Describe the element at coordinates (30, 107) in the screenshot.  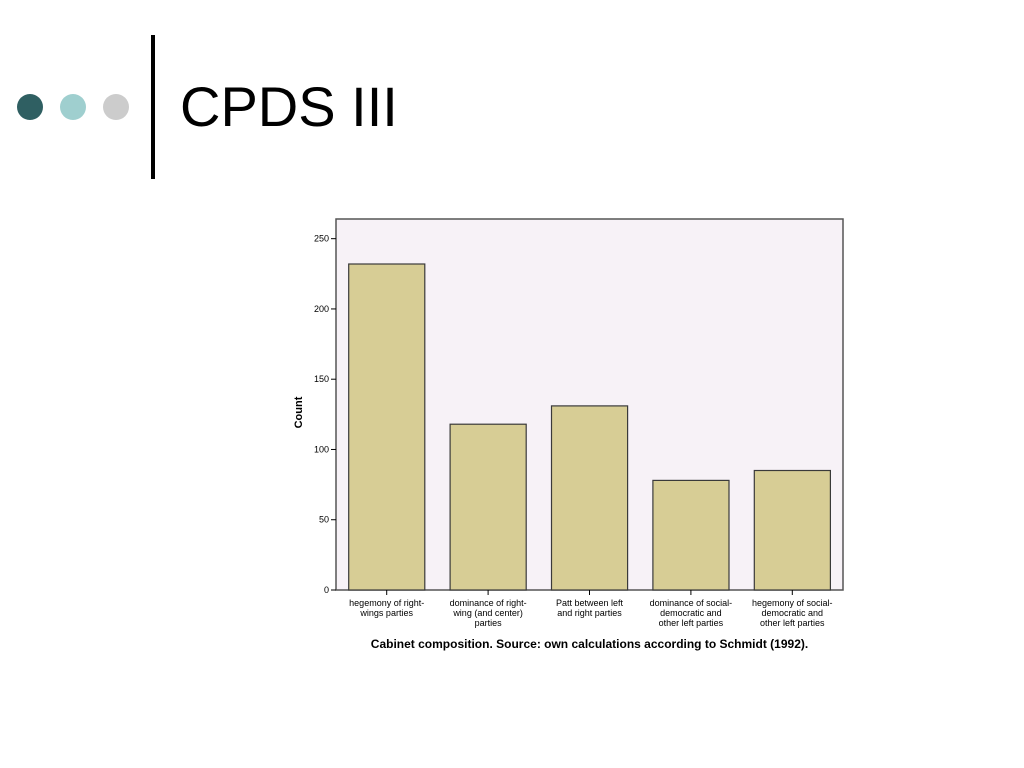
I see `dot-dark` at that location.